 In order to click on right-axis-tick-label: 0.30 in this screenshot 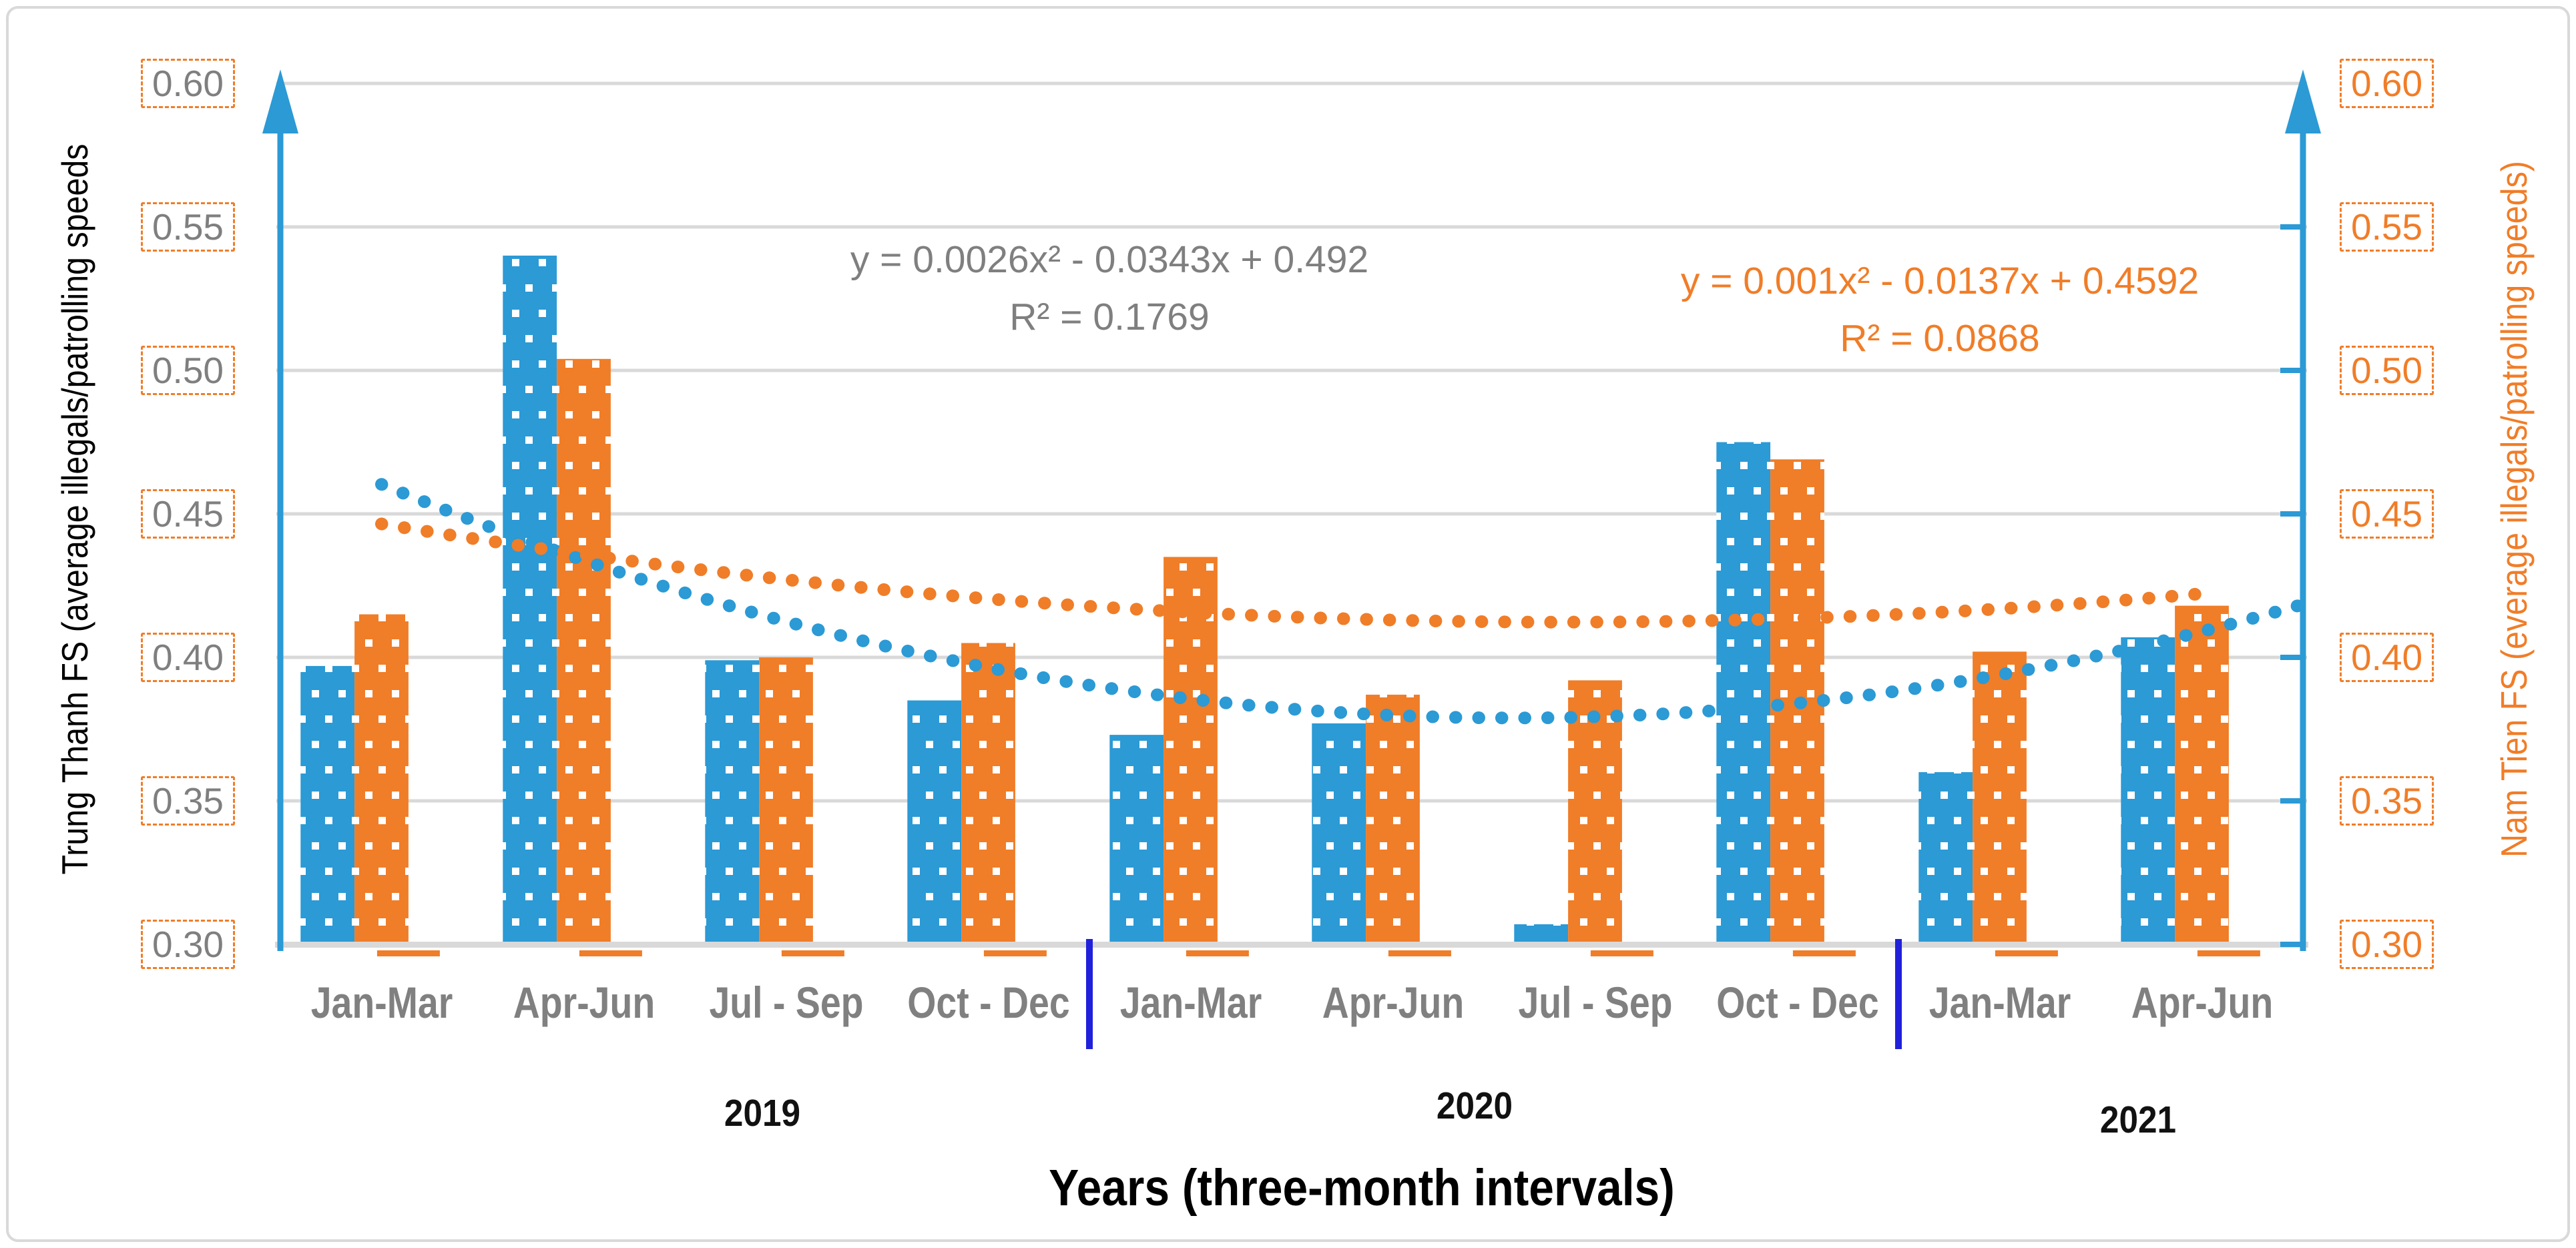, I will do `click(2420, 944)`.